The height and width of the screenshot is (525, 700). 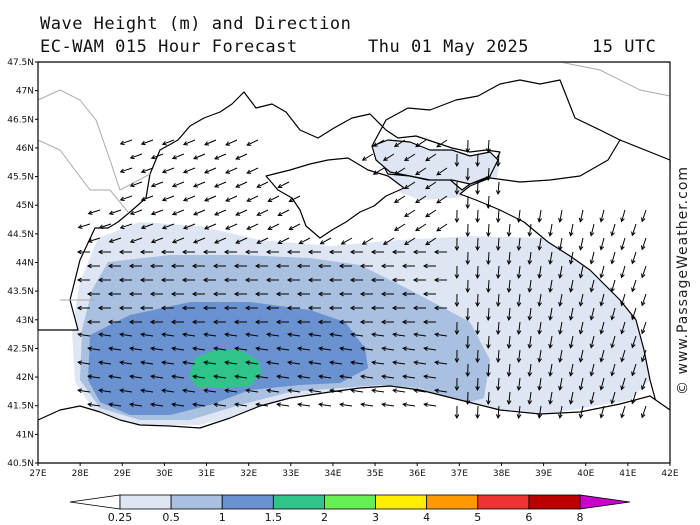 I want to click on credit-text: © www.PassageWeather.com, so click(x=683, y=280).